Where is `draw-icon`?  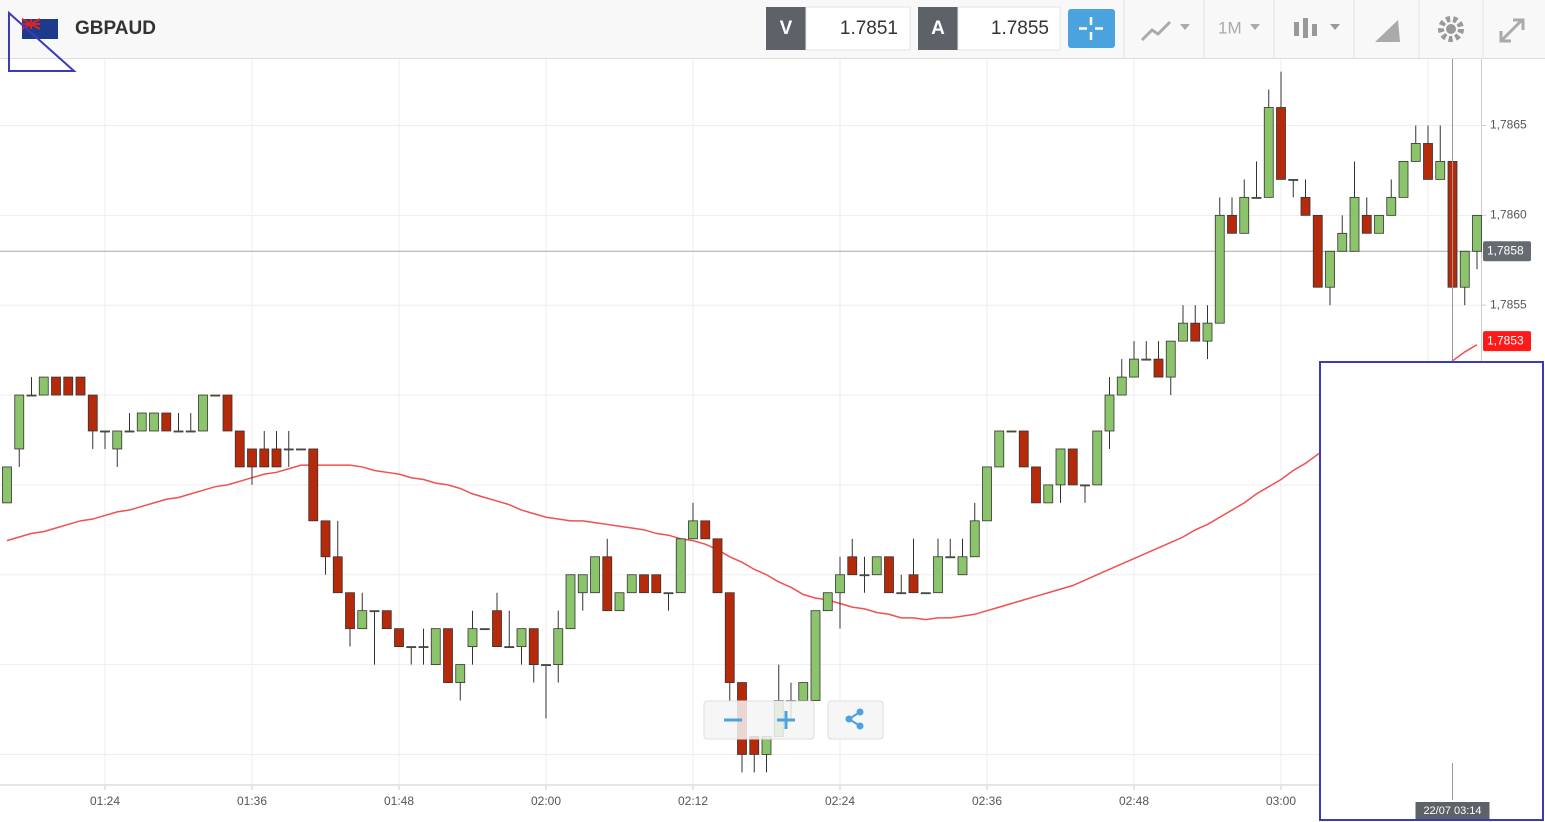
draw-icon is located at coordinates (1387, 31).